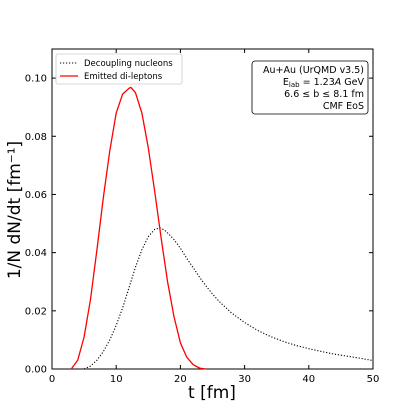 The height and width of the screenshot is (415, 415). What do you see at coordinates (123, 77) in the screenshot?
I see `legend-label-emitted-di-leptons: Emitted di-leptons` at bounding box center [123, 77].